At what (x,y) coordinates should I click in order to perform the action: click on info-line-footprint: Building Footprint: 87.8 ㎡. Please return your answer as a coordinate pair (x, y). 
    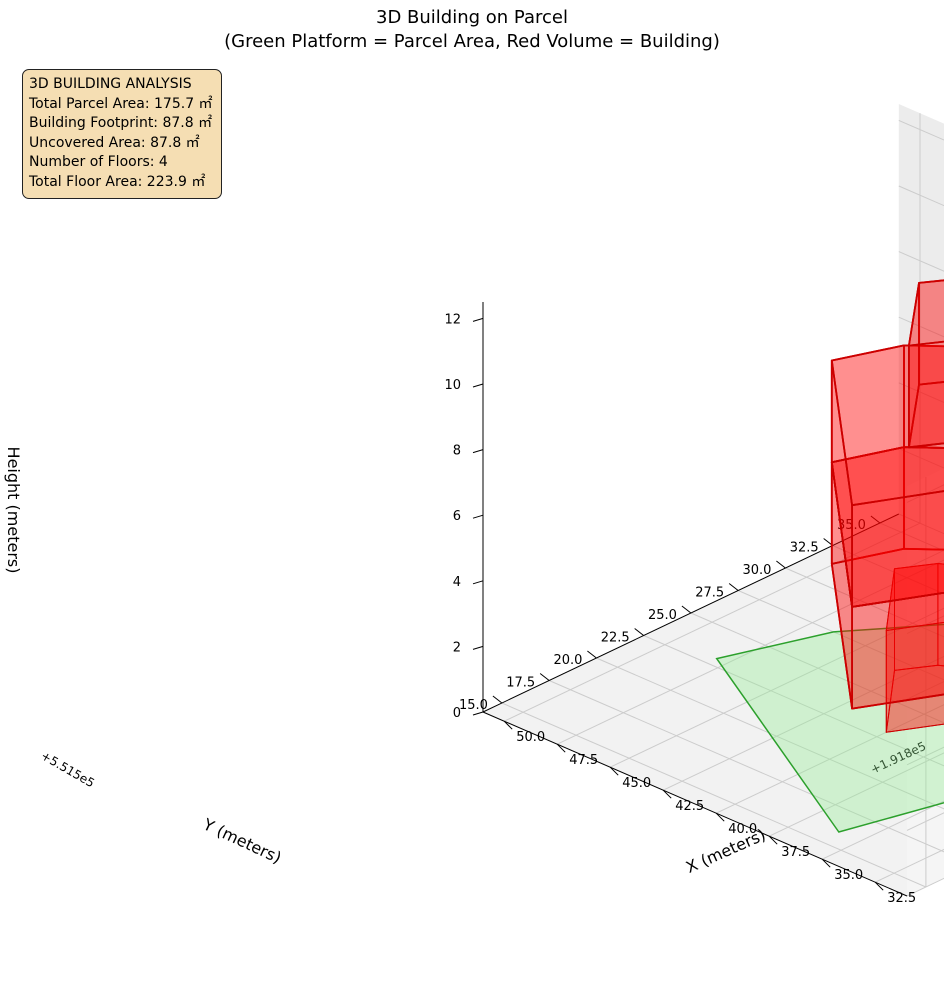
    Looking at the image, I should click on (121, 123).